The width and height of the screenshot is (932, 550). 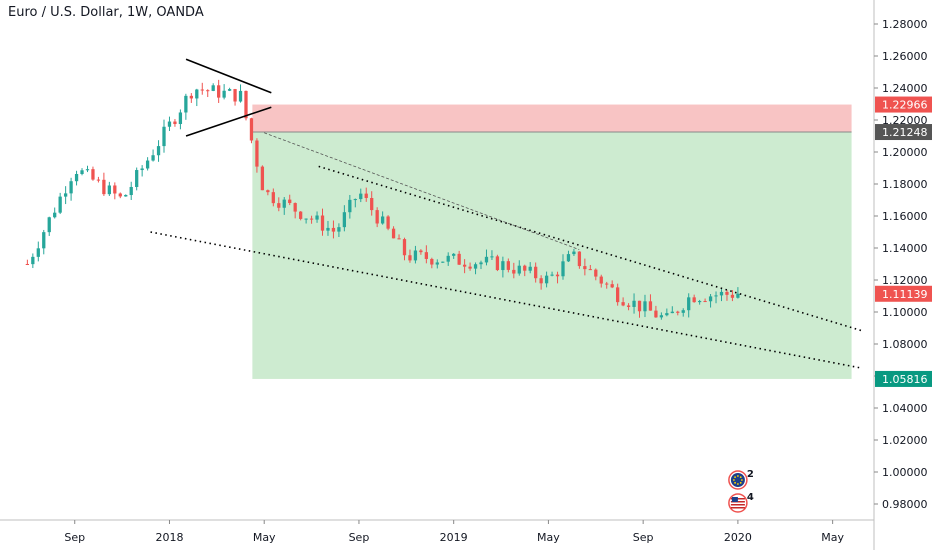 I want to click on price-label: 1.21248, so click(x=905, y=132).